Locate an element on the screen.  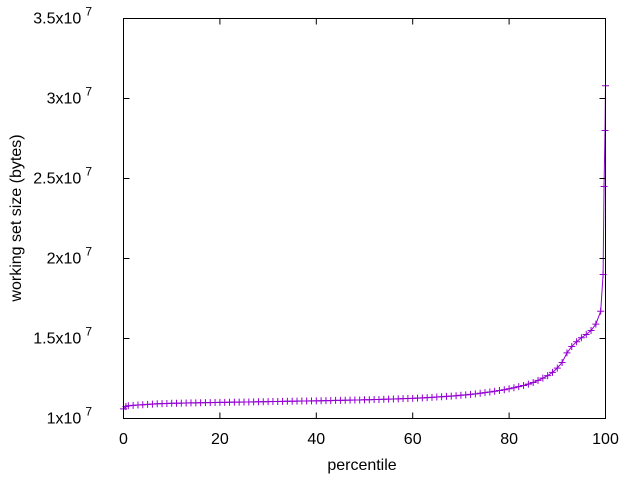
x-tick-label: 40 is located at coordinates (316, 439).